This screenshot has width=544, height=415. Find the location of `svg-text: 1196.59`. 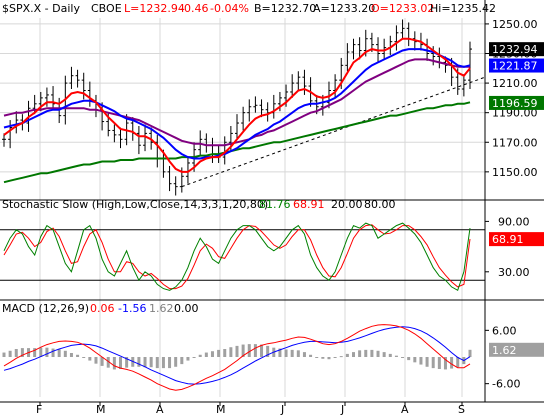

svg-text: 1196.59 is located at coordinates (515, 103).